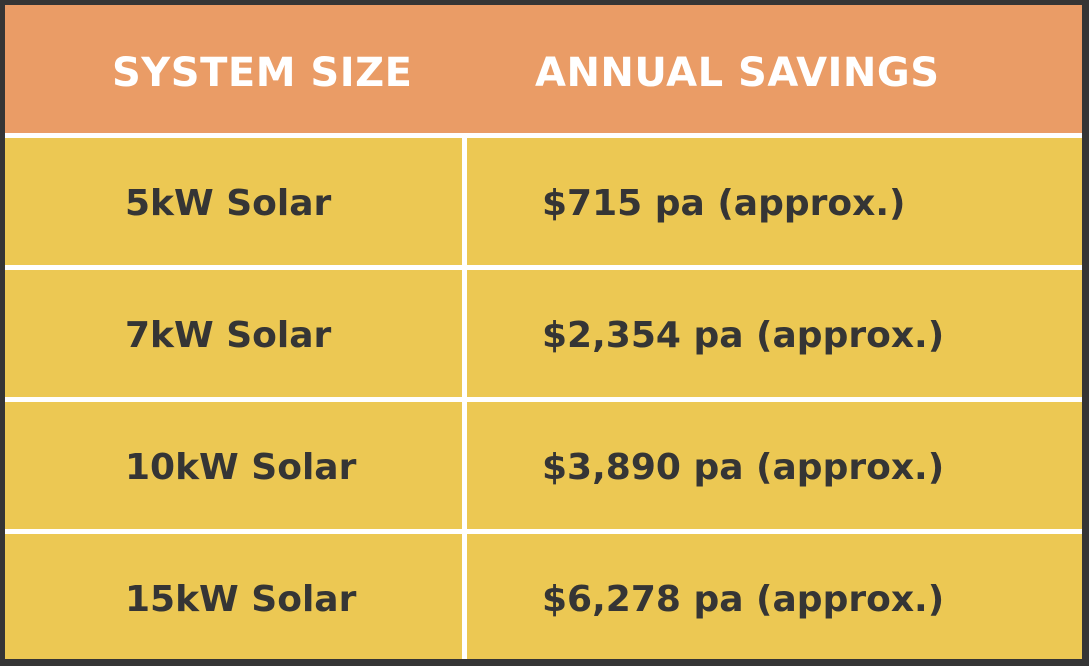 Image resolution: width=1089 pixels, height=666 pixels. I want to click on annual-savings-value: $3,890 pa (approx.), so click(743, 467).